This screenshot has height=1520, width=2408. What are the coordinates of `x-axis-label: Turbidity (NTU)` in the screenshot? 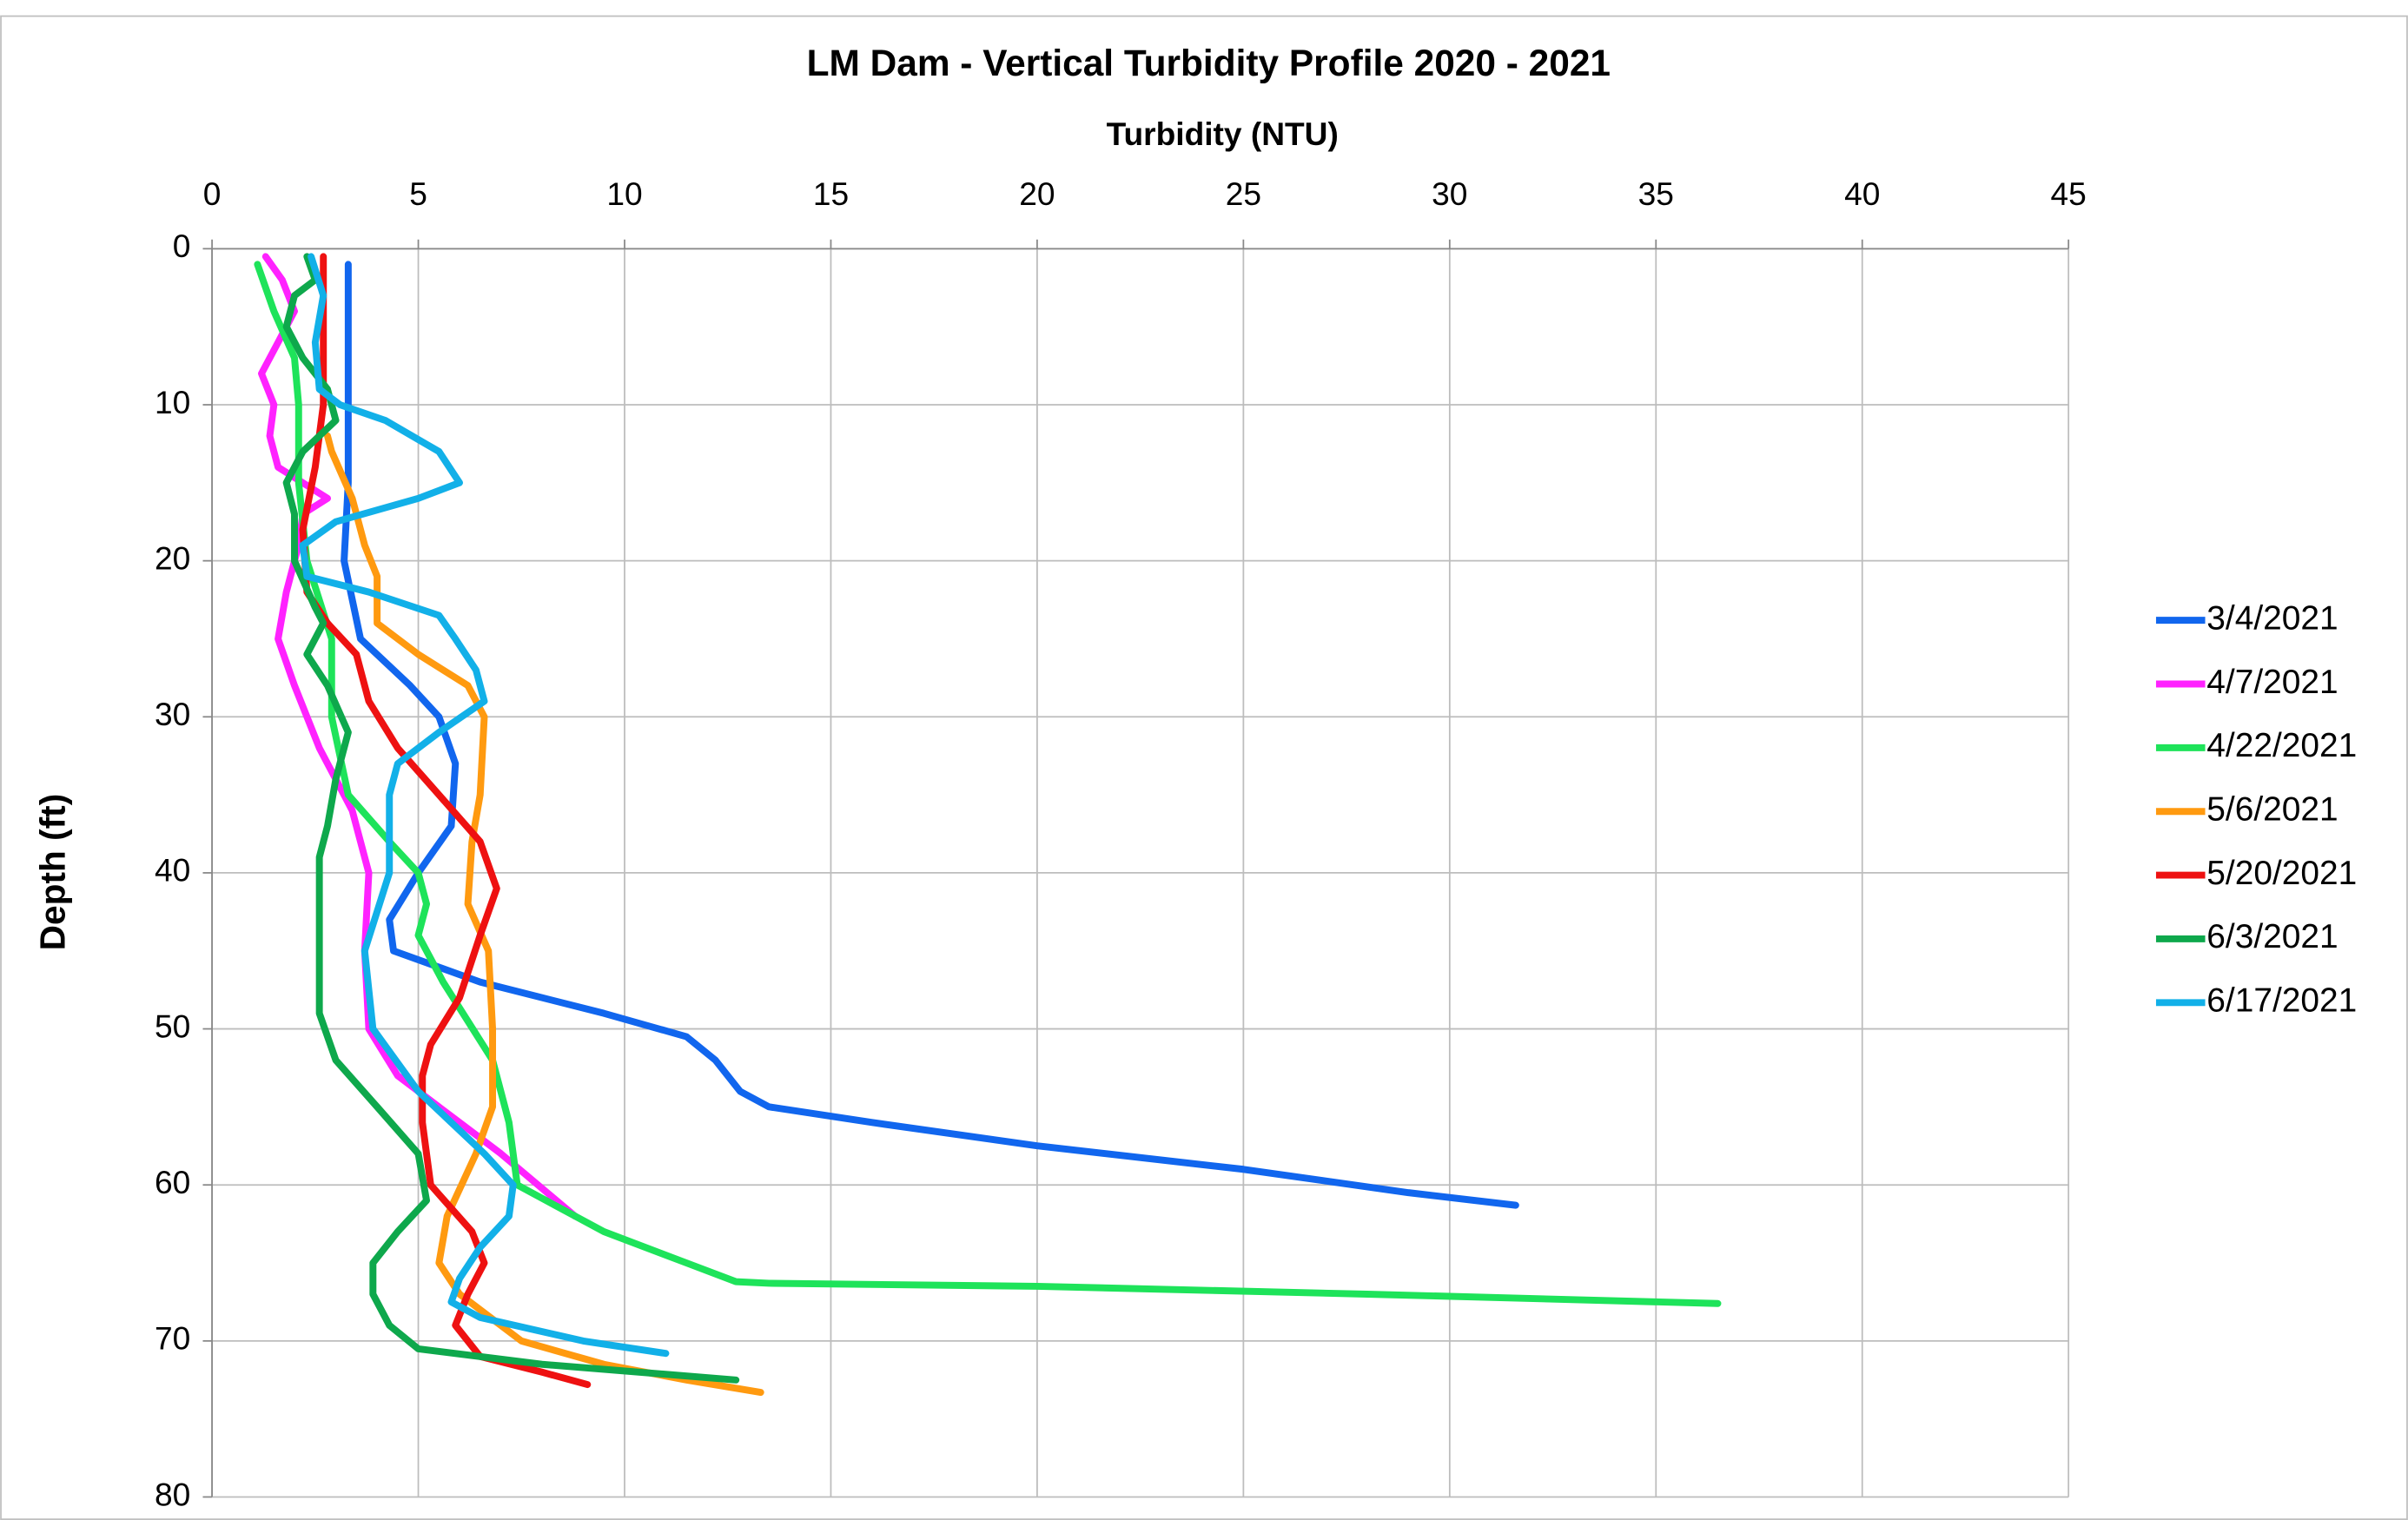 It's located at (1223, 134).